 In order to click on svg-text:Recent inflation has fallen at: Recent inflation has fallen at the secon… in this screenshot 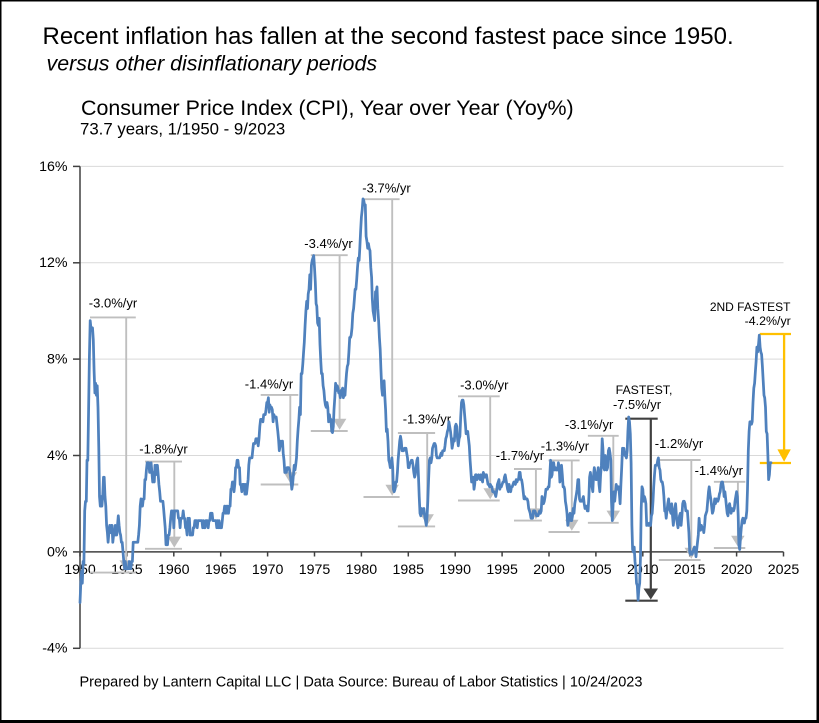, I will do `click(388, 36)`.